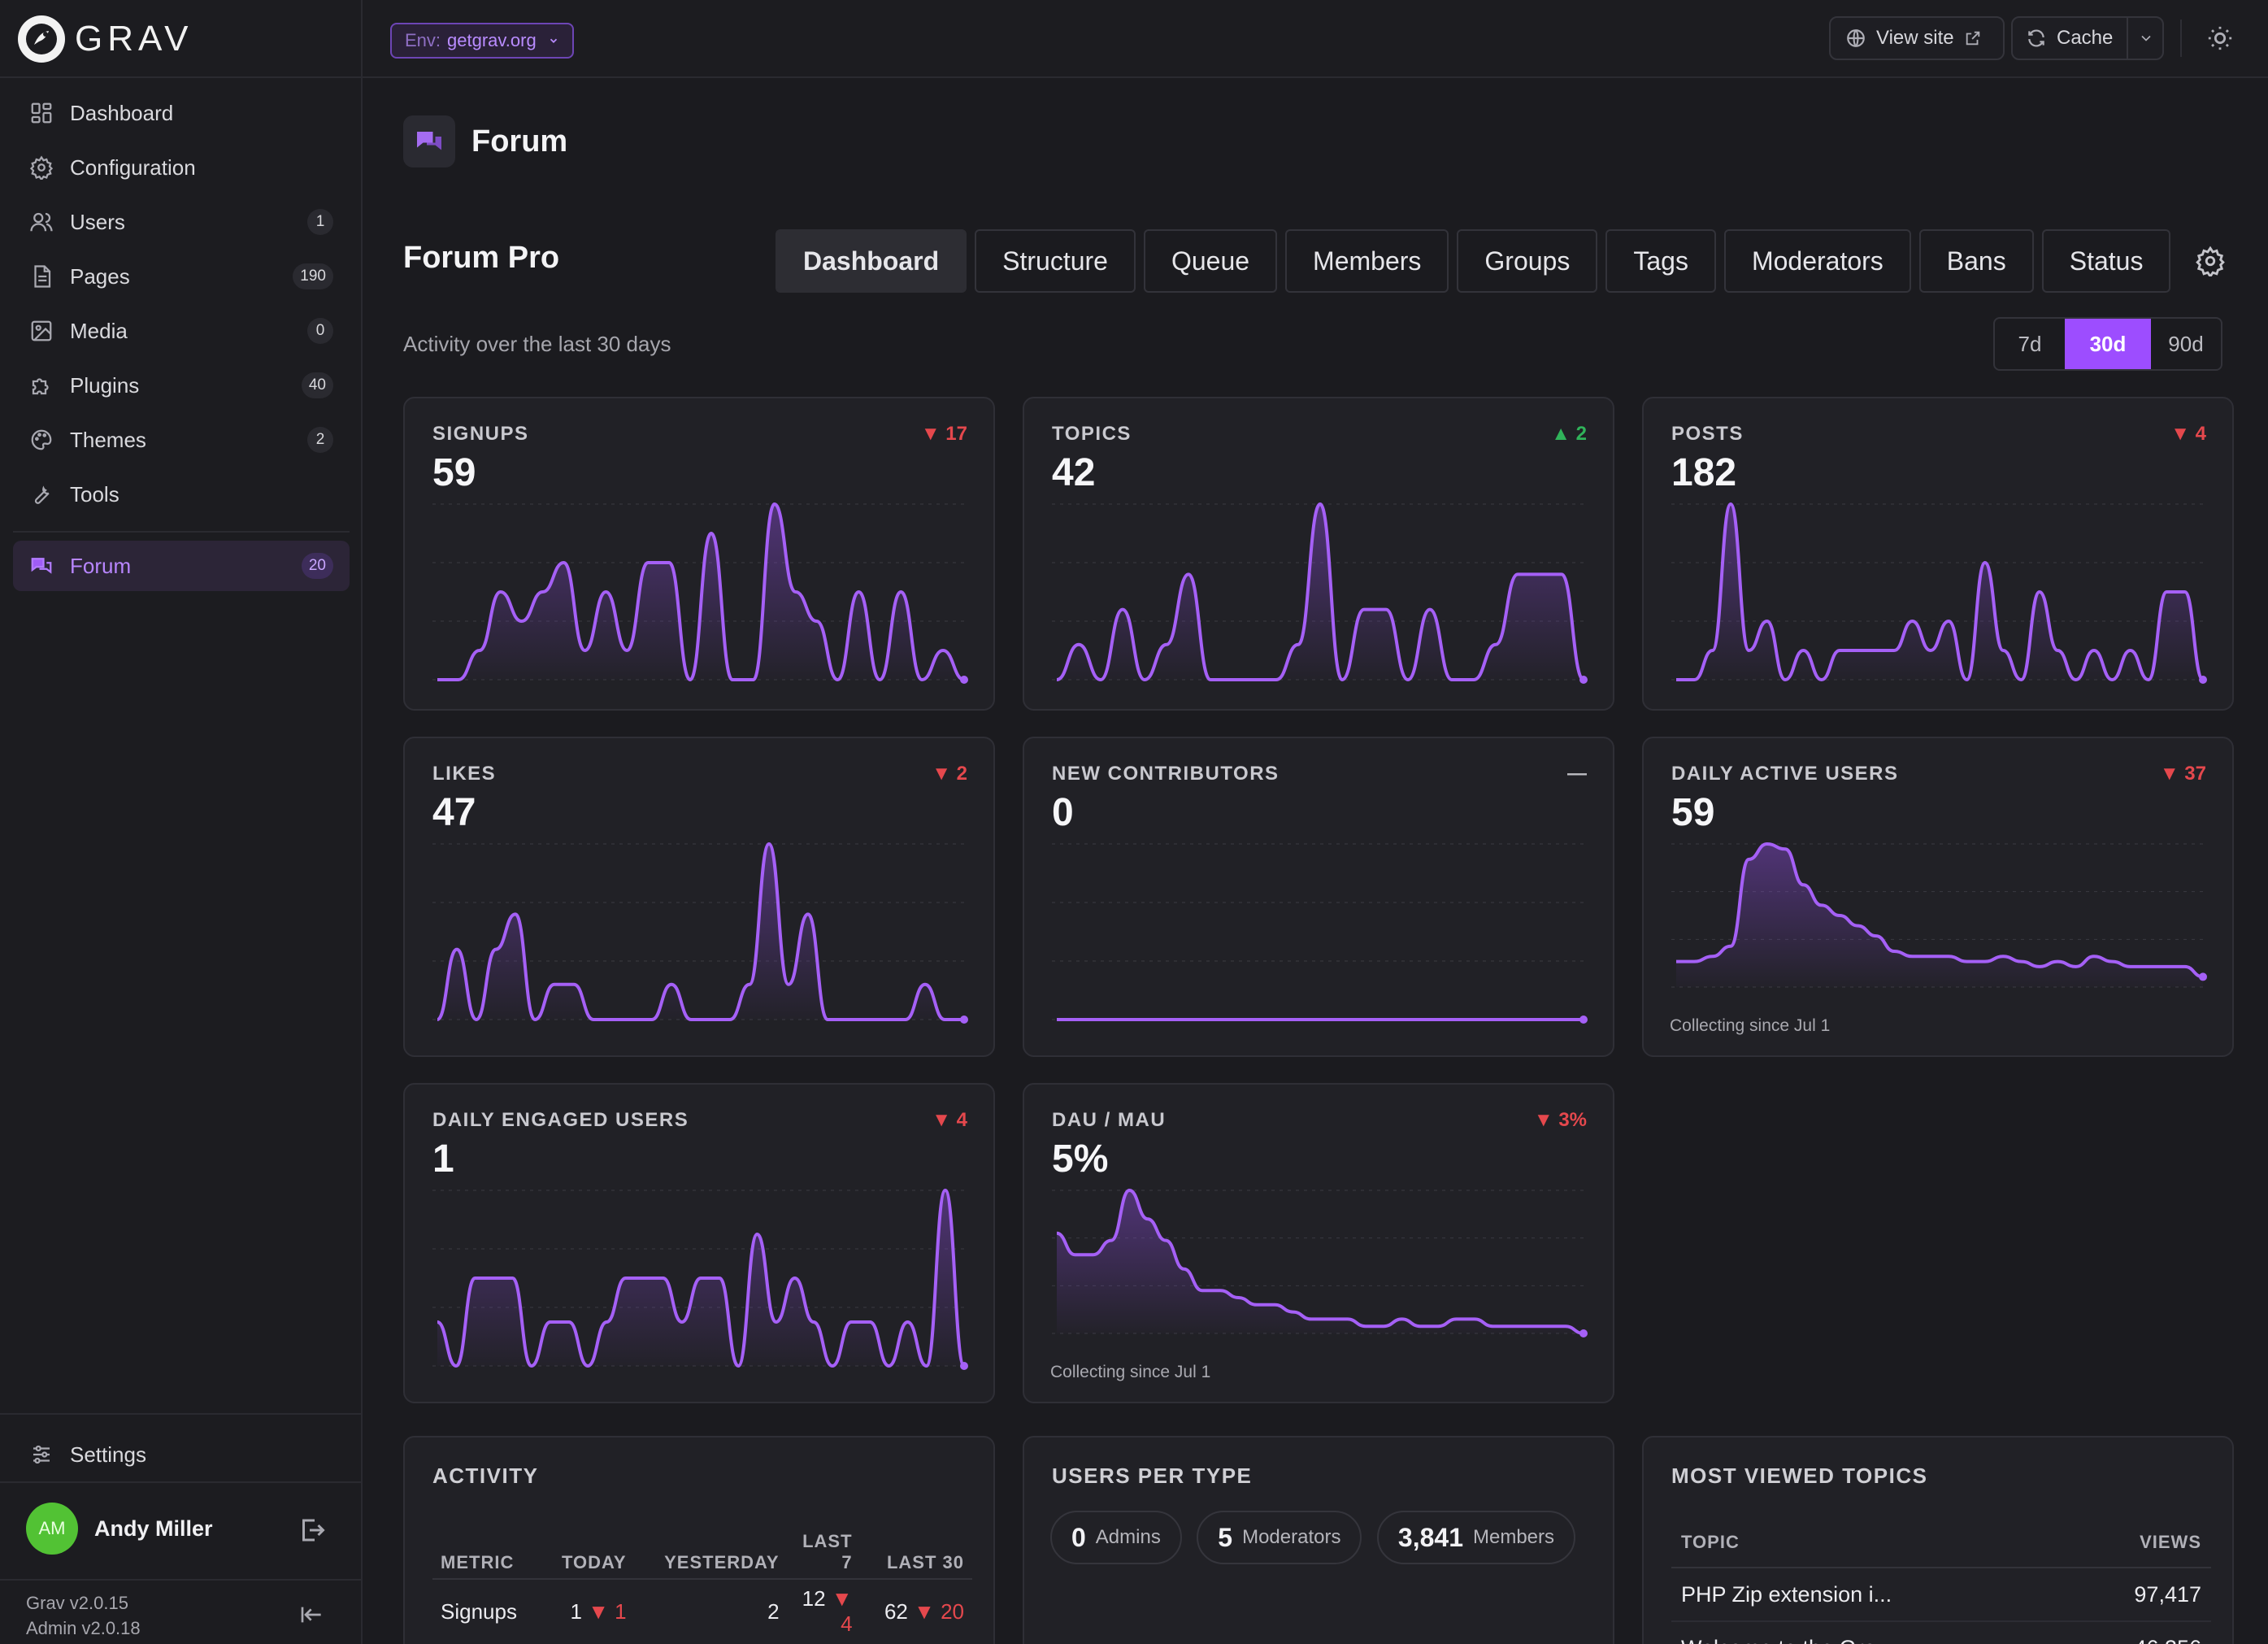 Image resolution: width=2268 pixels, height=1644 pixels. I want to click on range-7d: 7d, so click(2030, 343).